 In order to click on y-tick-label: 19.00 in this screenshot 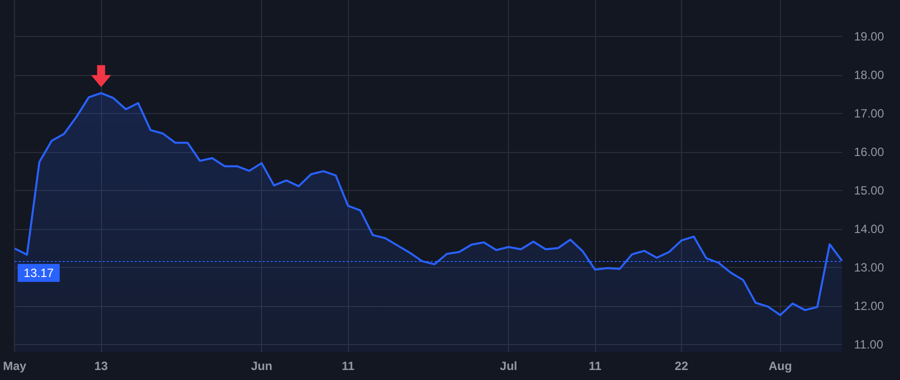, I will do `click(869, 37)`.